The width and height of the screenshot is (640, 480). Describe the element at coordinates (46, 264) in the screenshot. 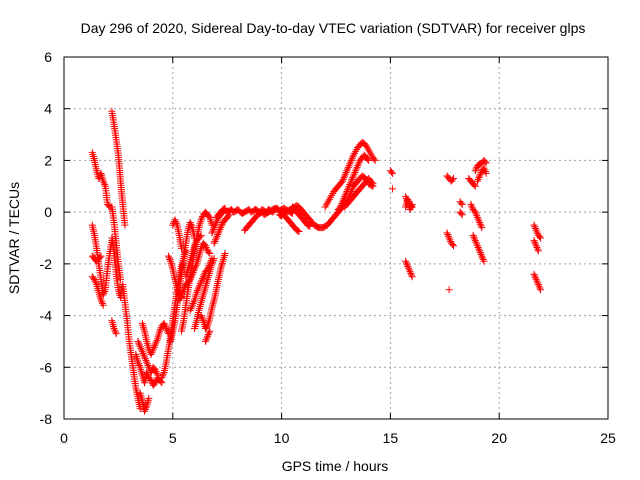

I see `y-tick-label: -2` at that location.